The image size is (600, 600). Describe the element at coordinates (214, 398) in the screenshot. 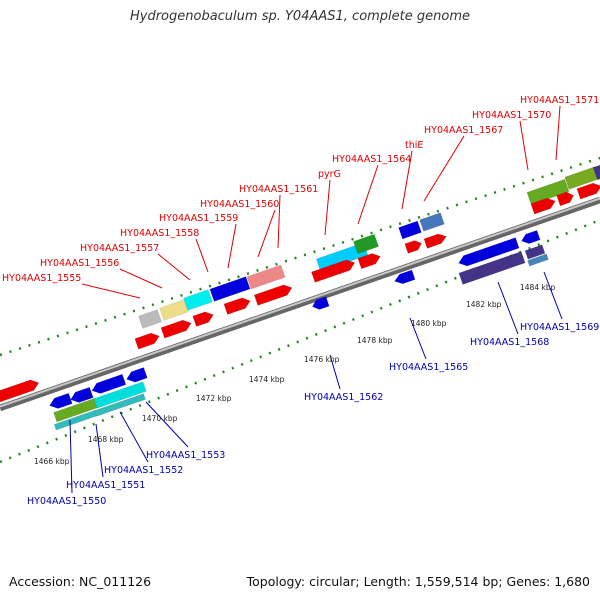

I see `kbp-tick-label: 1472 kbp` at that location.